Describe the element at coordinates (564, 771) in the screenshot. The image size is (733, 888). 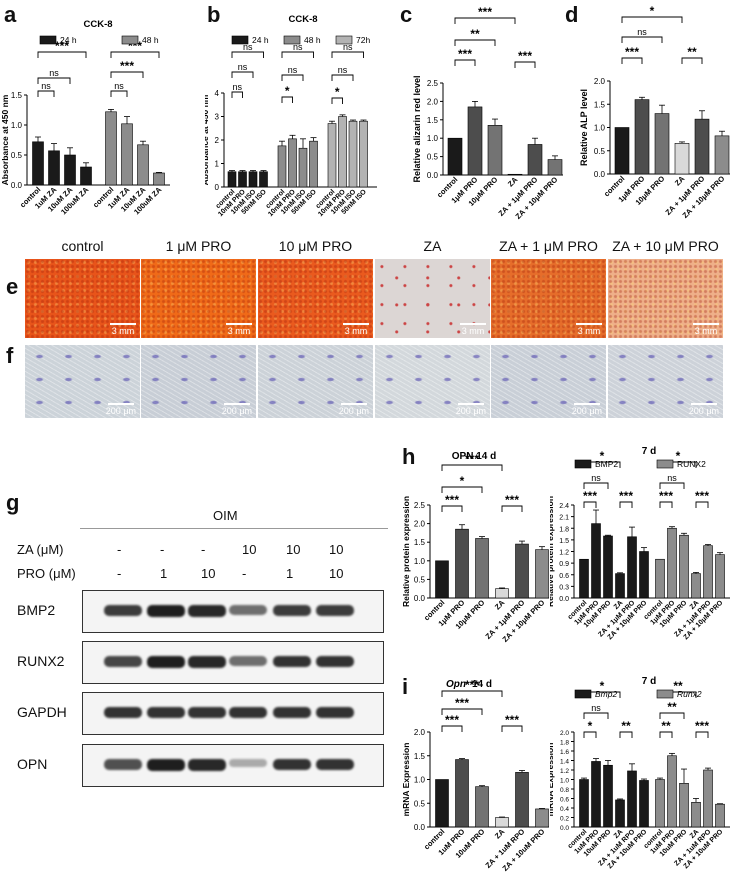
I see `y-tick-label: 1.2` at that location.